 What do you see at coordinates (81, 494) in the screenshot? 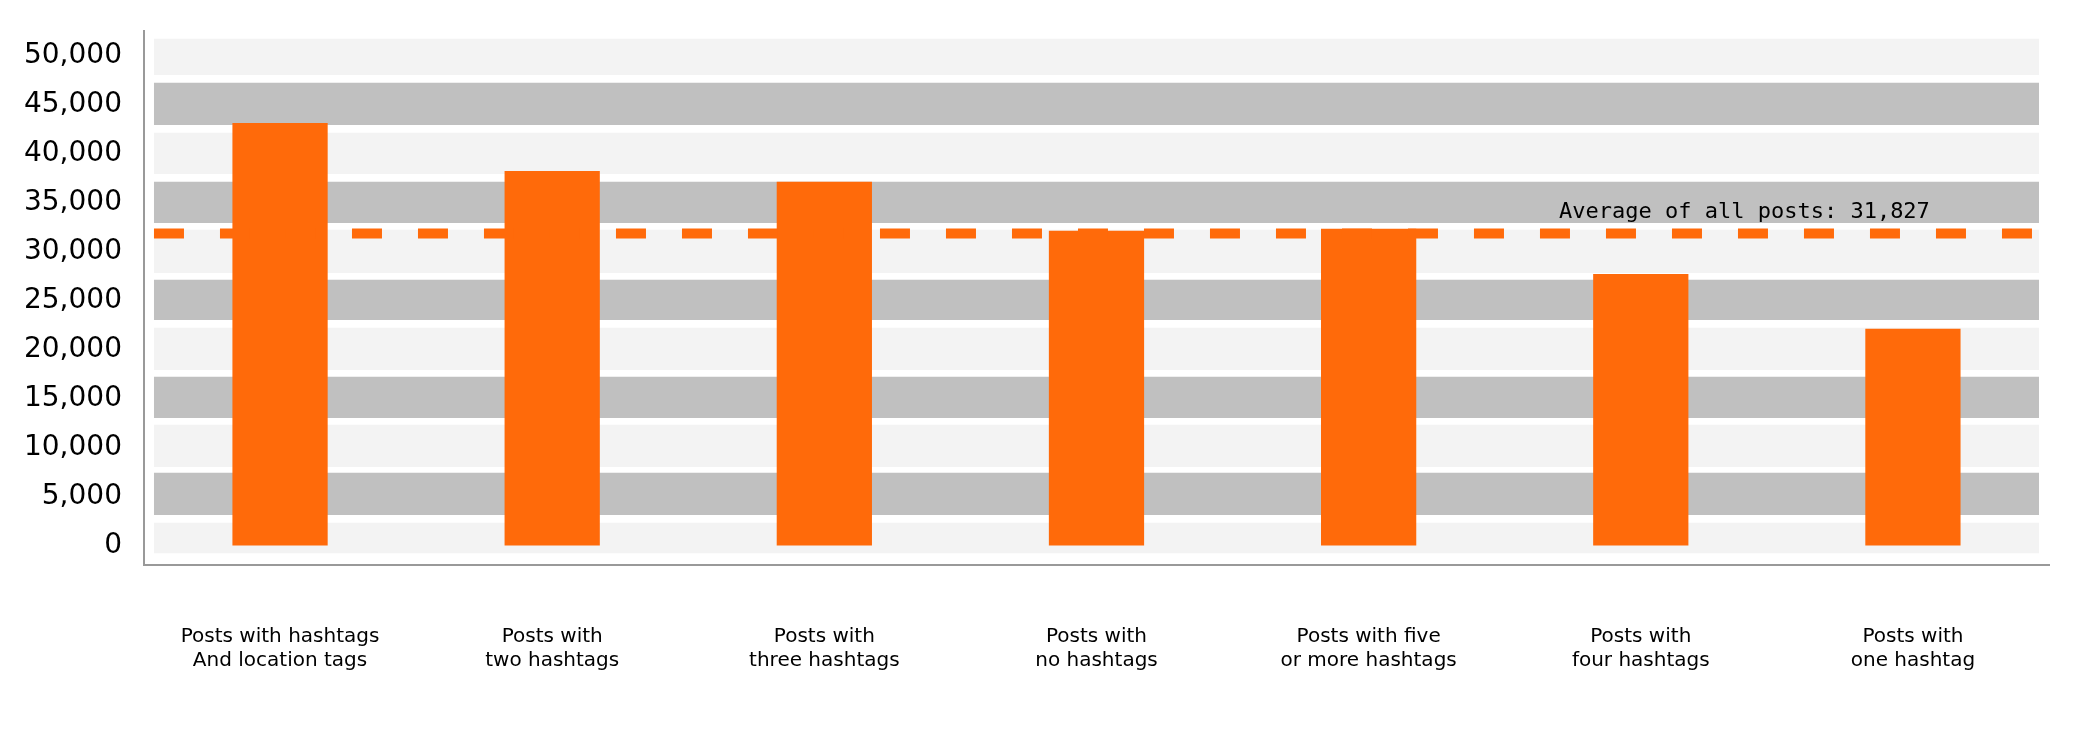
I see `y-tick-label: 5,000` at bounding box center [81, 494].